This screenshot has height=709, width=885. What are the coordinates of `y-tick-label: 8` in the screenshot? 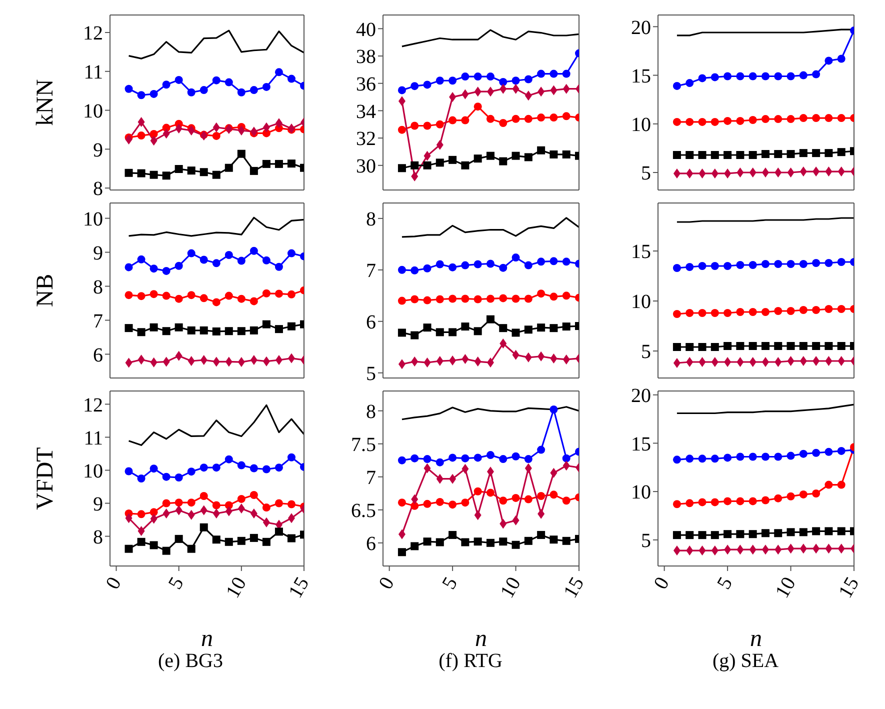 It's located at (371, 411).